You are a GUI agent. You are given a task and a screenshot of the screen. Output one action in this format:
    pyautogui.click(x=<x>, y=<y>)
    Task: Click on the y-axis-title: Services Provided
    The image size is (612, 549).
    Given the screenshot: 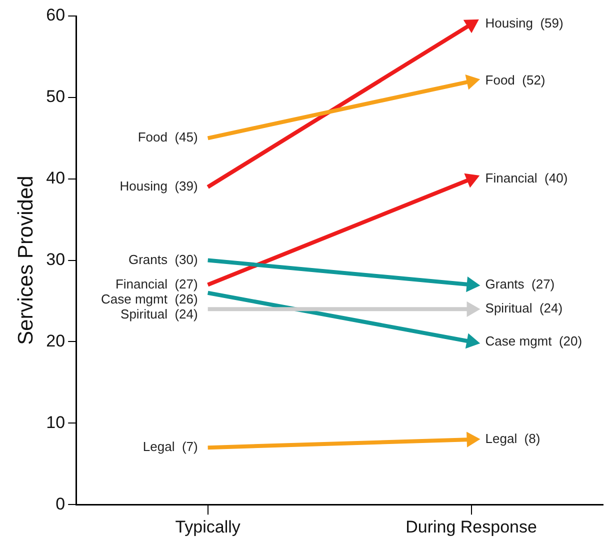 What is the action you would take?
    pyautogui.click(x=26, y=260)
    